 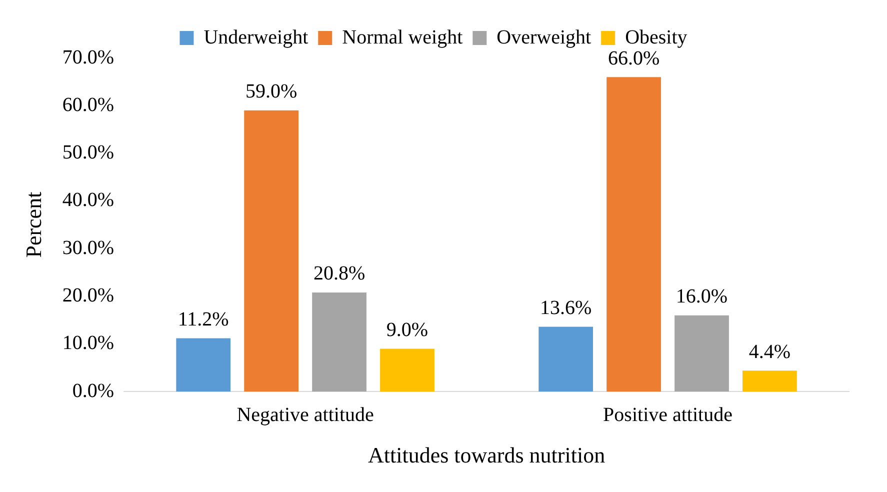 I want to click on data-label: 59.0%, so click(x=271, y=91).